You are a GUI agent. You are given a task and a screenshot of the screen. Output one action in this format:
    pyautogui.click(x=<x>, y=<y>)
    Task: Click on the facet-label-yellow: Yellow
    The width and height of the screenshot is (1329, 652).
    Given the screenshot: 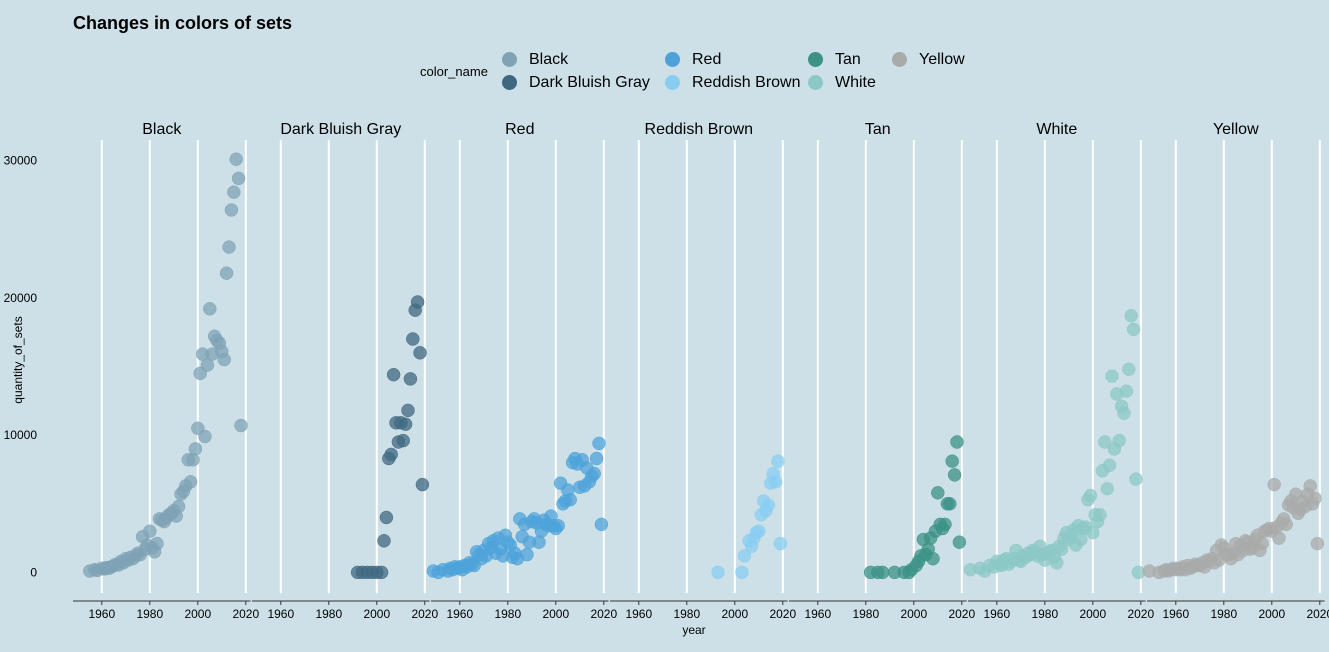 What is the action you would take?
    pyautogui.click(x=1236, y=129)
    